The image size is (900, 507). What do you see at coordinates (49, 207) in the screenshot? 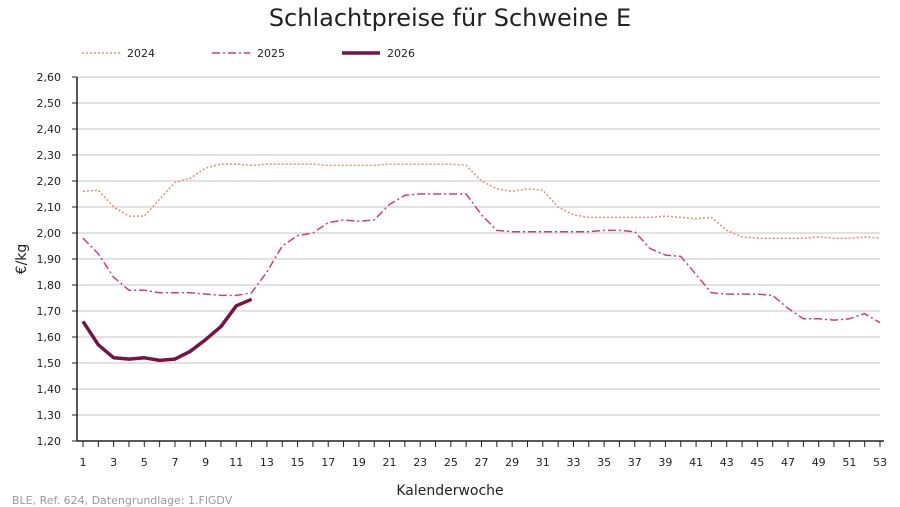
I see `y-tick-label: 2,10` at bounding box center [49, 207].